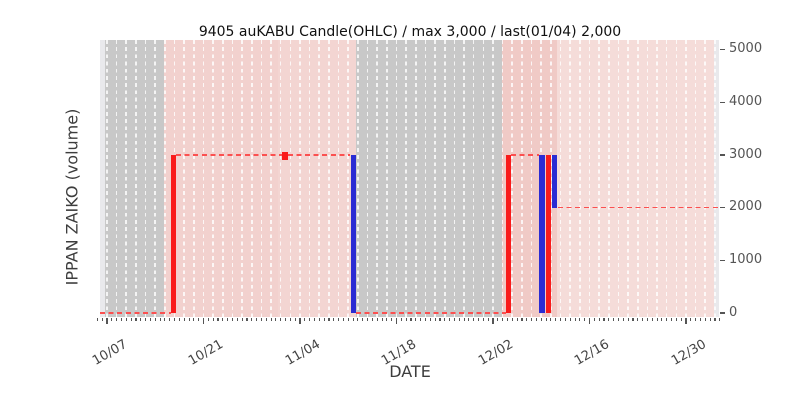 The image size is (800, 400). I want to click on x-tick-label: 12/30, so click(688, 353).